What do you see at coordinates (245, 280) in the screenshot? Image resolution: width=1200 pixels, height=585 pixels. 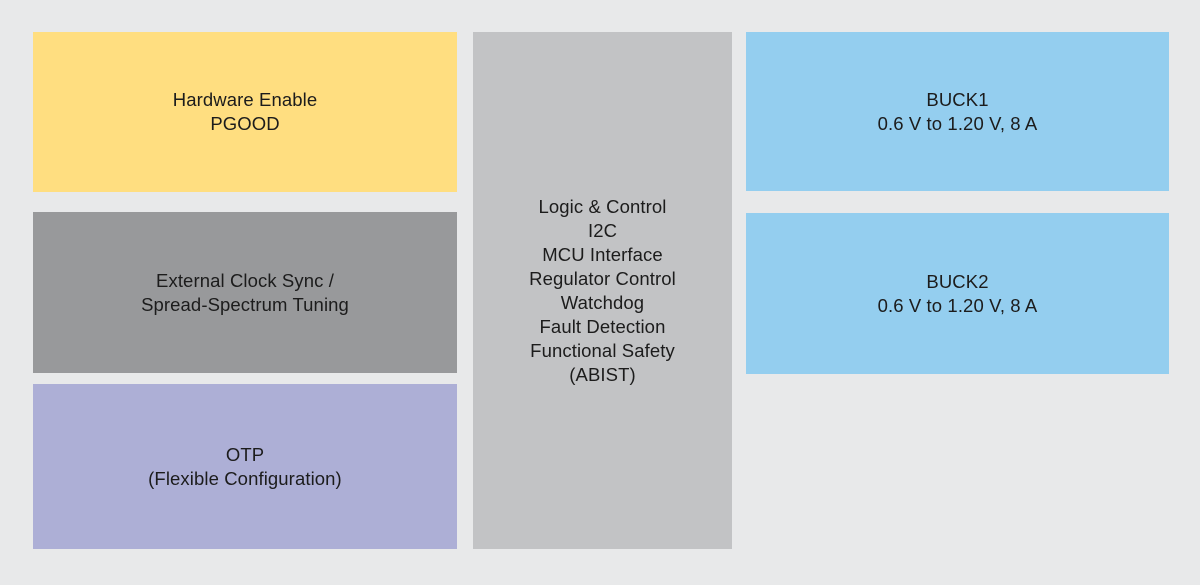 I see `block-line: External Clock Sync /` at bounding box center [245, 280].